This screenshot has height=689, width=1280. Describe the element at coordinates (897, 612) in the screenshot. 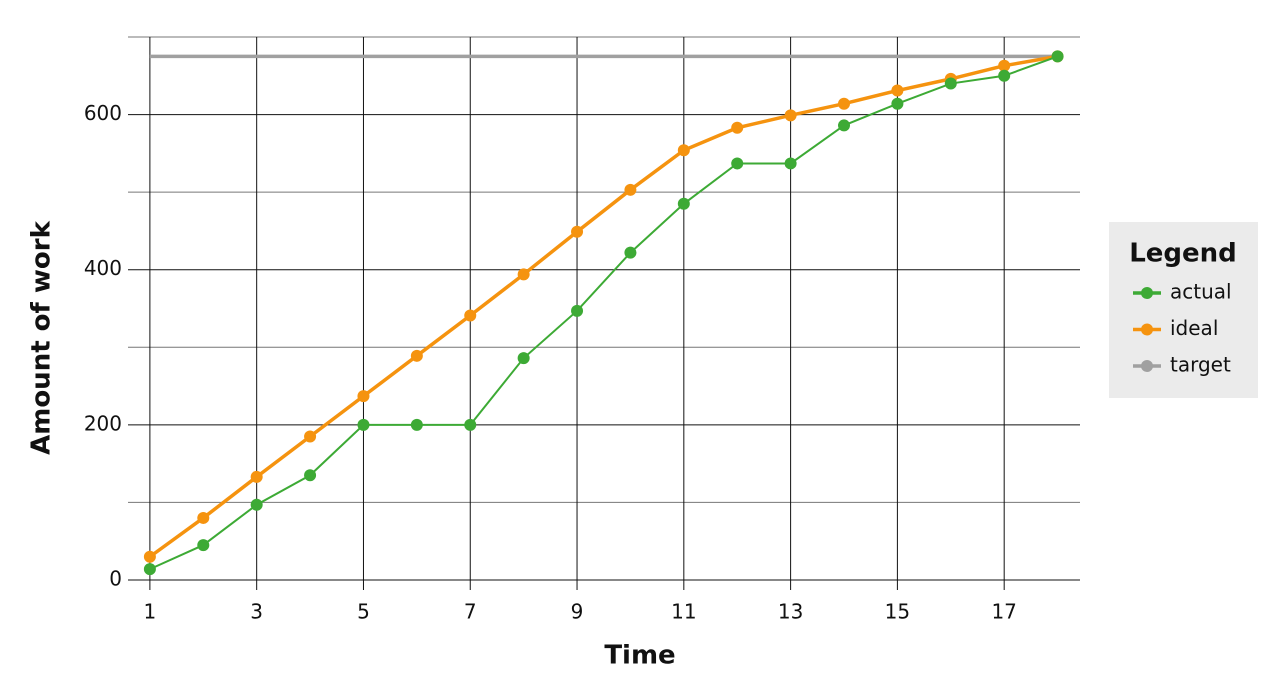

I see `x-tick-label: 15` at that location.